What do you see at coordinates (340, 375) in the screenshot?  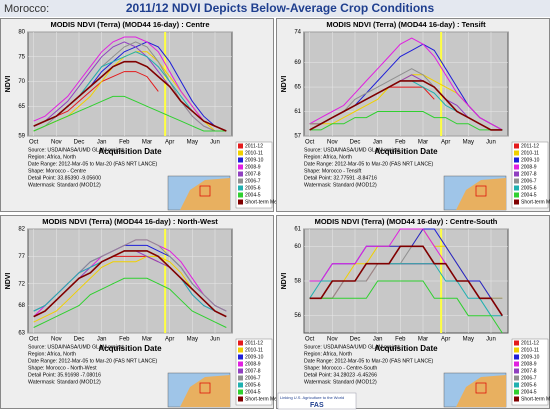 I see `source-note: Detail Point: 34.28023 -6.45266` at bounding box center [340, 375].